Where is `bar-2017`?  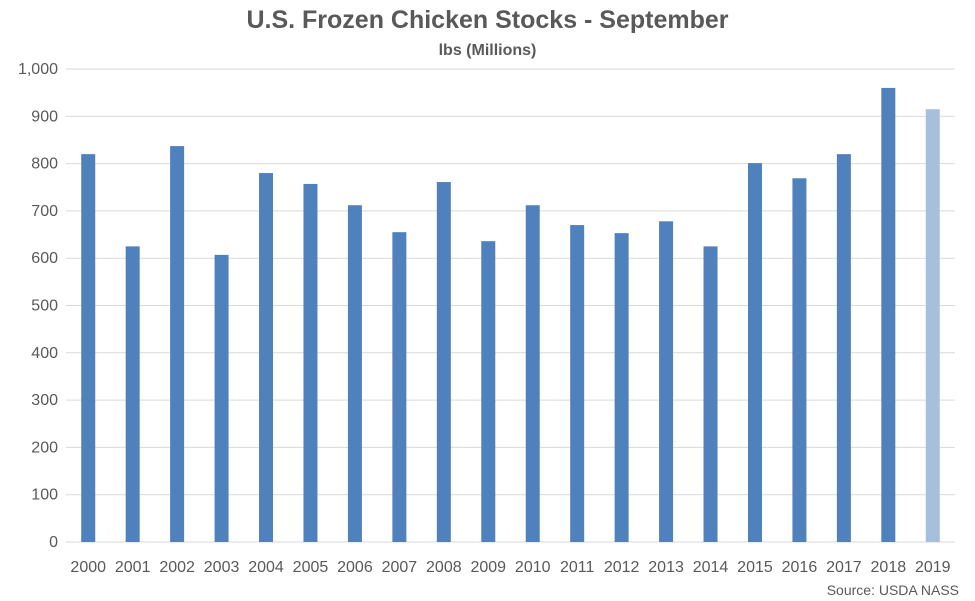 bar-2017 is located at coordinates (843, 348).